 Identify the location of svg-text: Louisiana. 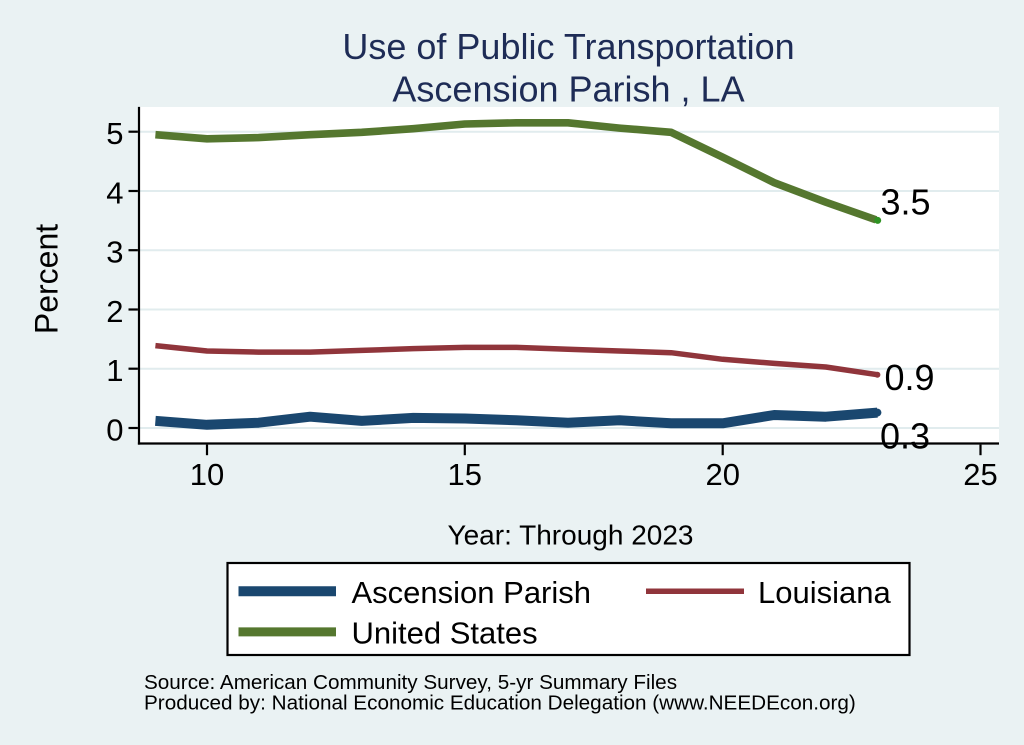
(824, 592).